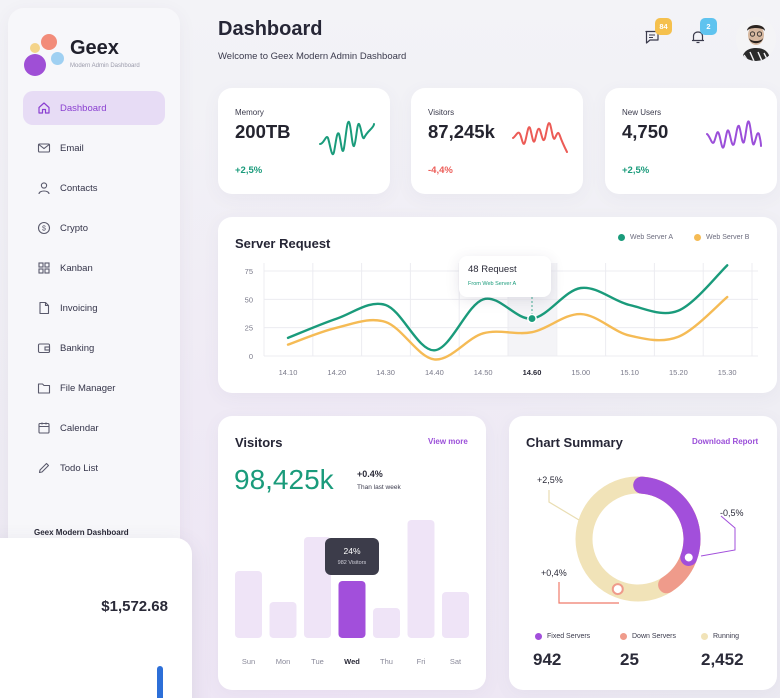  What do you see at coordinates (667, 521) in the screenshot?
I see `donut-fixed-servers` at bounding box center [667, 521].